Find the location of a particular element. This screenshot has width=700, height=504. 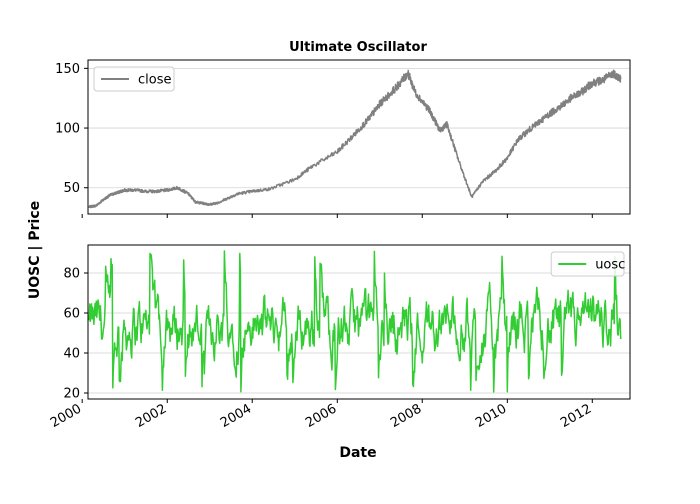

x-tick-label: 2000 is located at coordinates (66, 416).